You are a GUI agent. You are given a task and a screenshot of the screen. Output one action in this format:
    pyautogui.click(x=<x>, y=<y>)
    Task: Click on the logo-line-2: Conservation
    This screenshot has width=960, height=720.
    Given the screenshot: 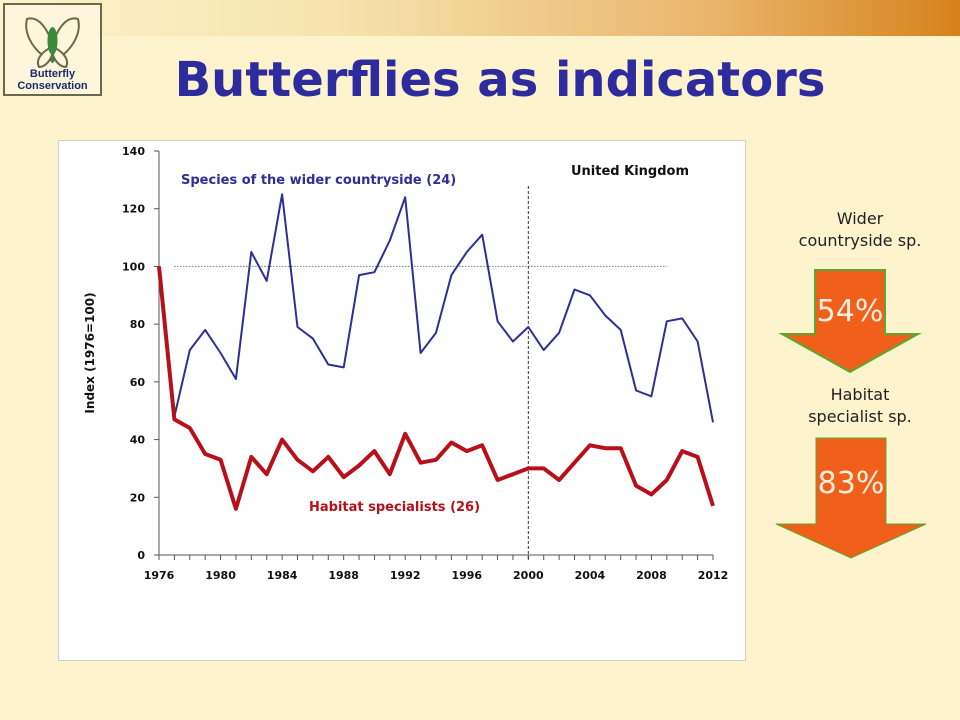 What is the action you would take?
    pyautogui.click(x=52, y=86)
    